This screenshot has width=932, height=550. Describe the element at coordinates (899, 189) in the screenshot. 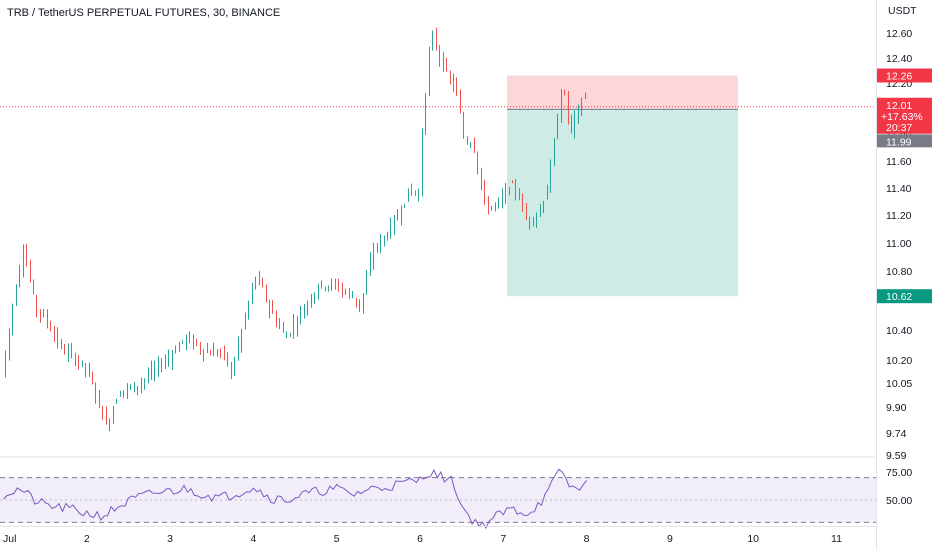

I see `price-tick-label: 11.40` at that location.